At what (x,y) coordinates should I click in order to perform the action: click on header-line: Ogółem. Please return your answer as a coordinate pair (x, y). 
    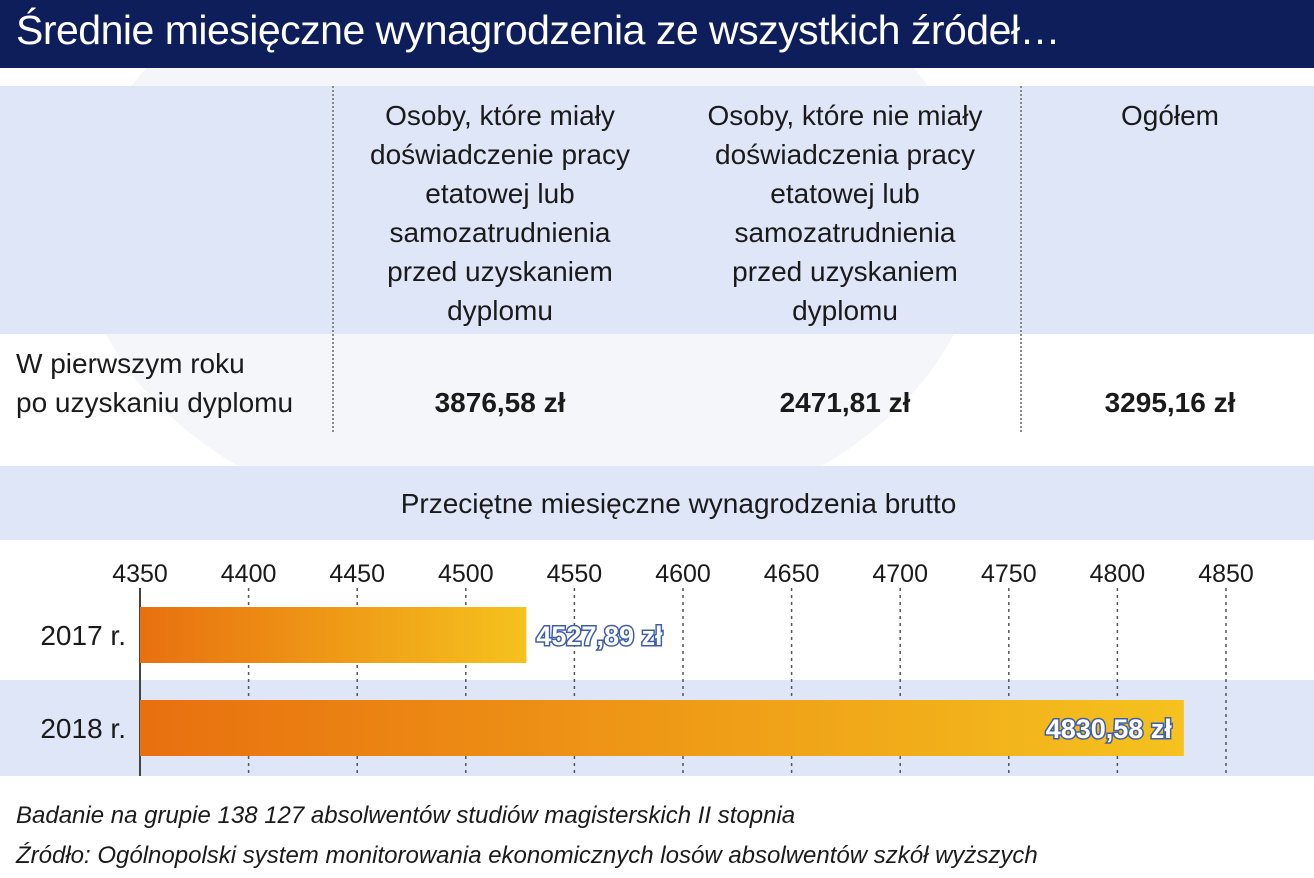
    Looking at the image, I should click on (1170, 115).